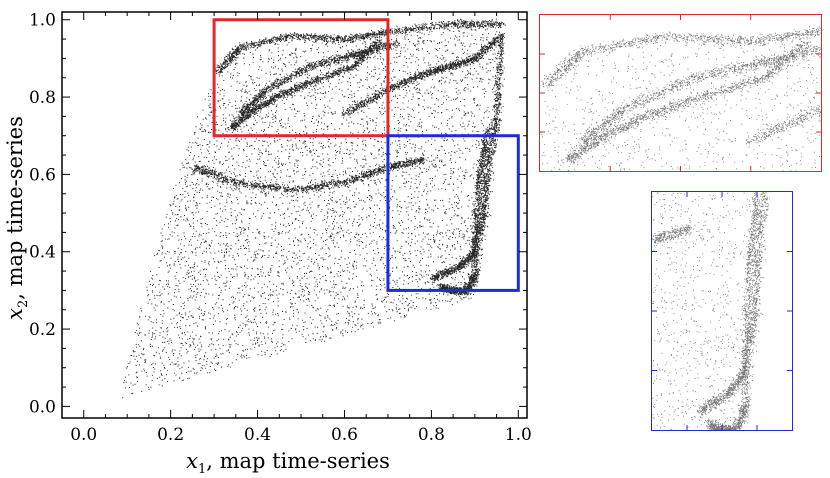  I want to click on zoom-inset-red, so click(680, 93).